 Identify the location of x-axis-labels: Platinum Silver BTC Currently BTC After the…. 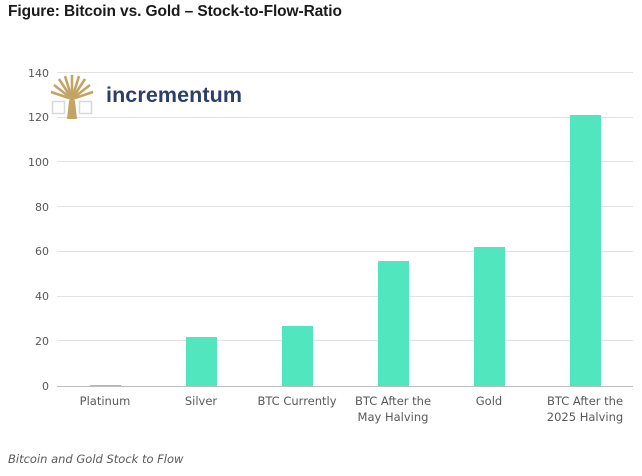
(345, 409).